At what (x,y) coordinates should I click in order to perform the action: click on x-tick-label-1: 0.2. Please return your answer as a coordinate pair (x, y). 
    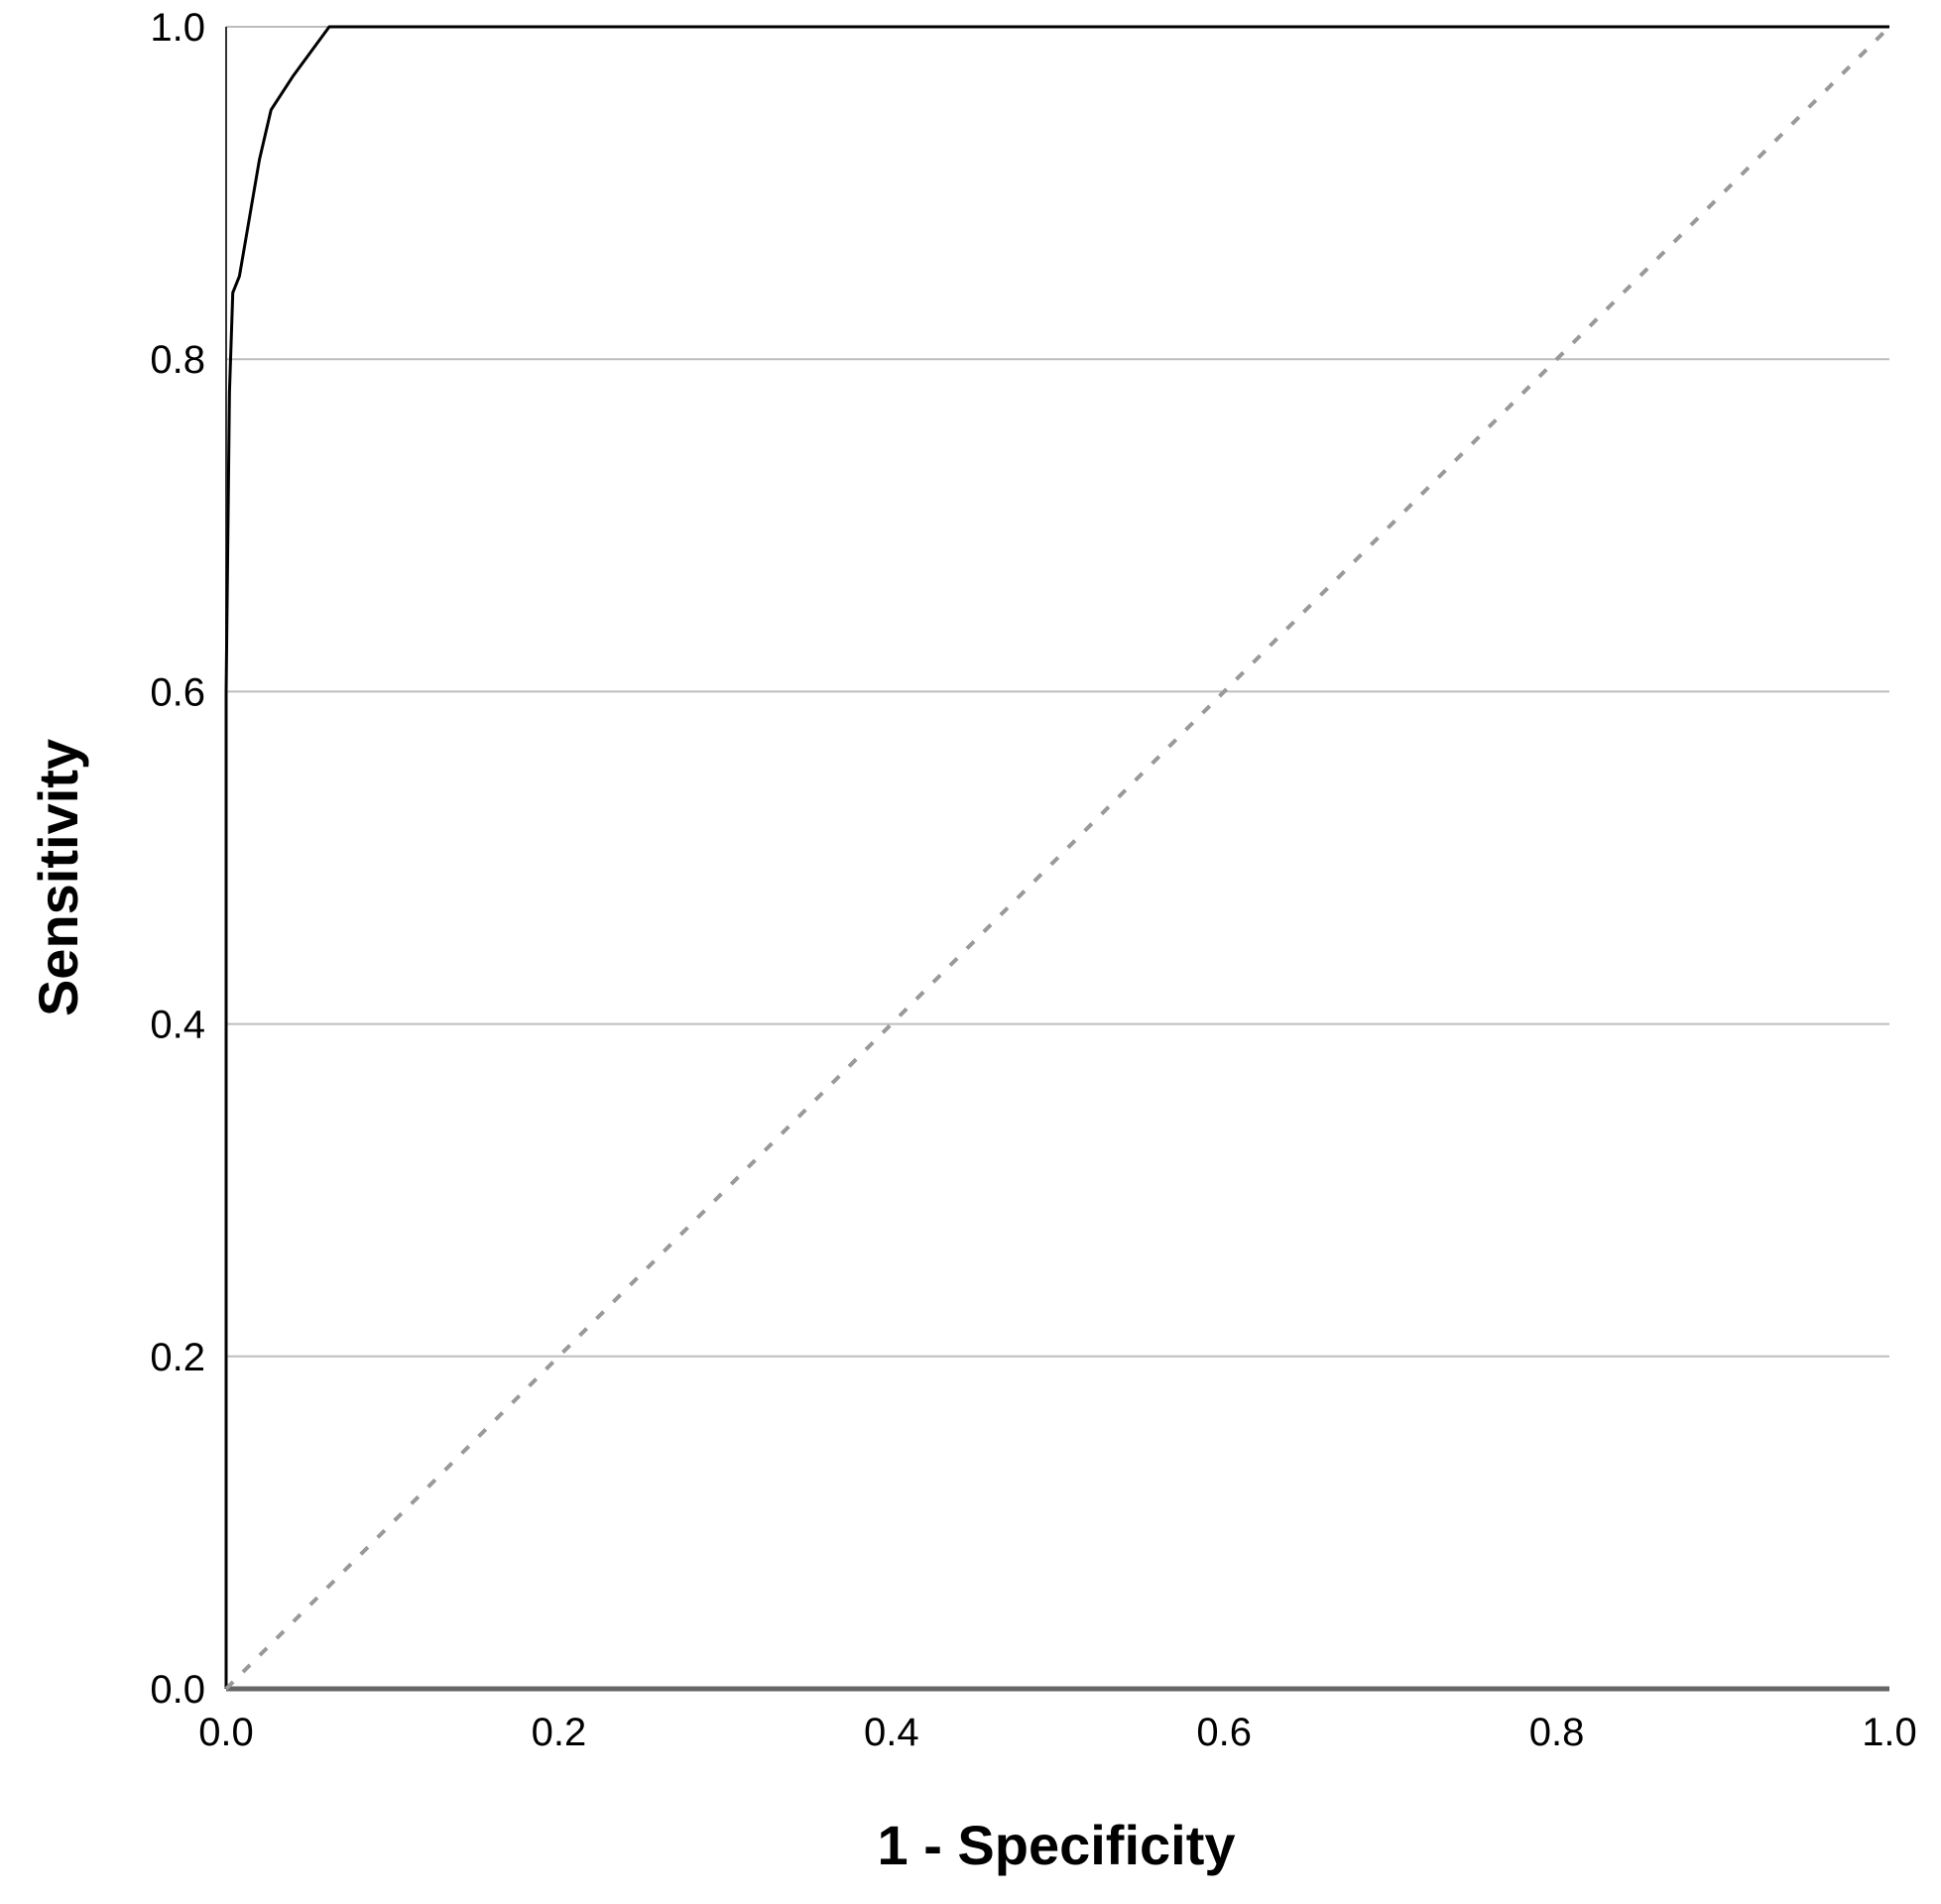
    Looking at the image, I should click on (559, 1732).